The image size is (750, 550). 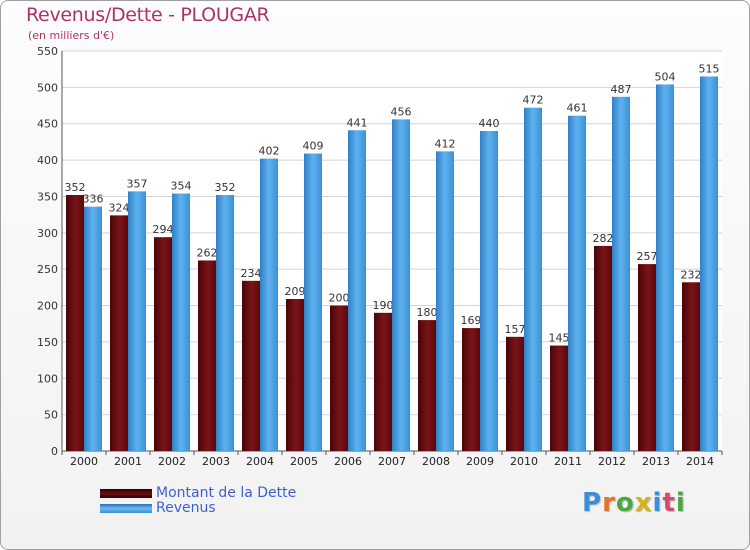 I want to click on bar-revenus-2010, so click(x=533, y=279).